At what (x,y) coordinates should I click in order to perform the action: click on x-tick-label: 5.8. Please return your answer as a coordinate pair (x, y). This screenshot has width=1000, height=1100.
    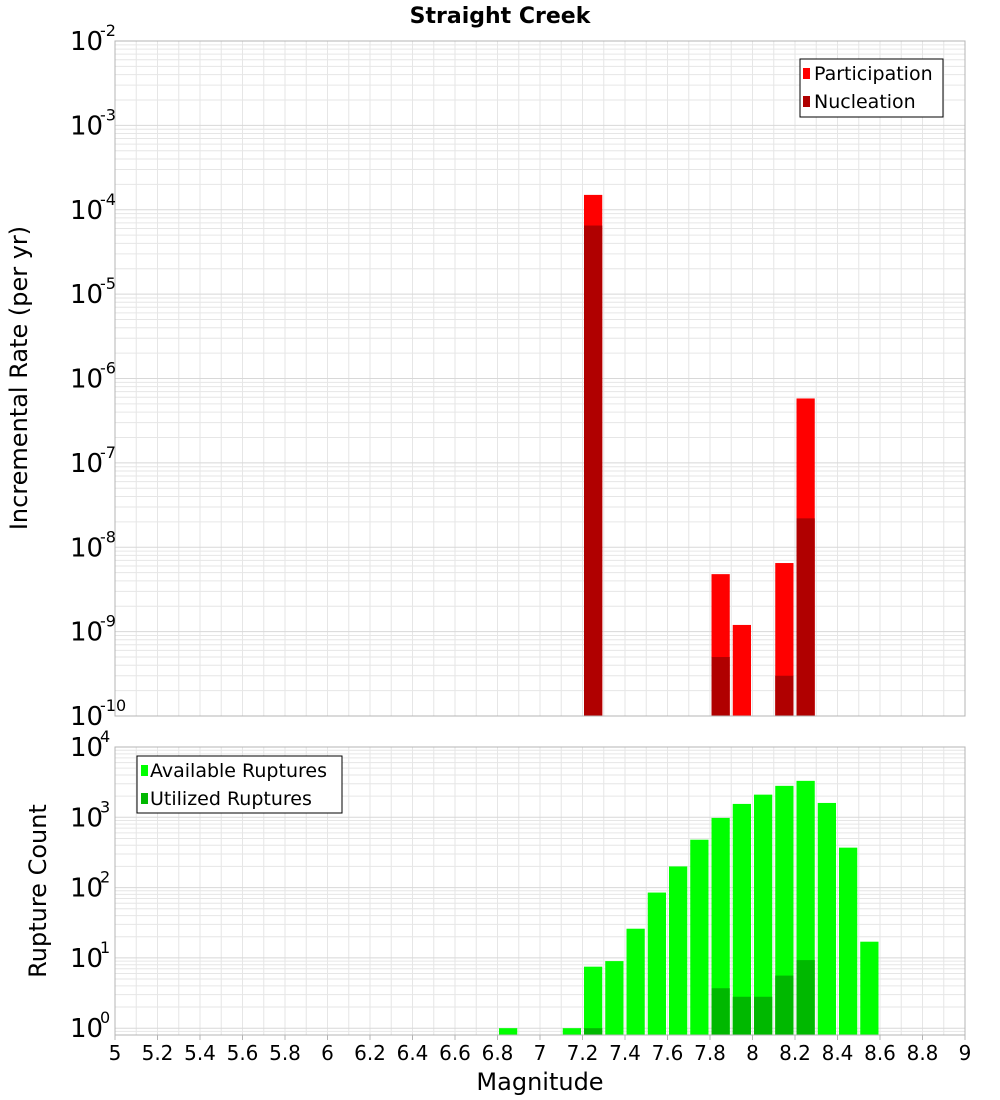
    Looking at the image, I should click on (285, 1053).